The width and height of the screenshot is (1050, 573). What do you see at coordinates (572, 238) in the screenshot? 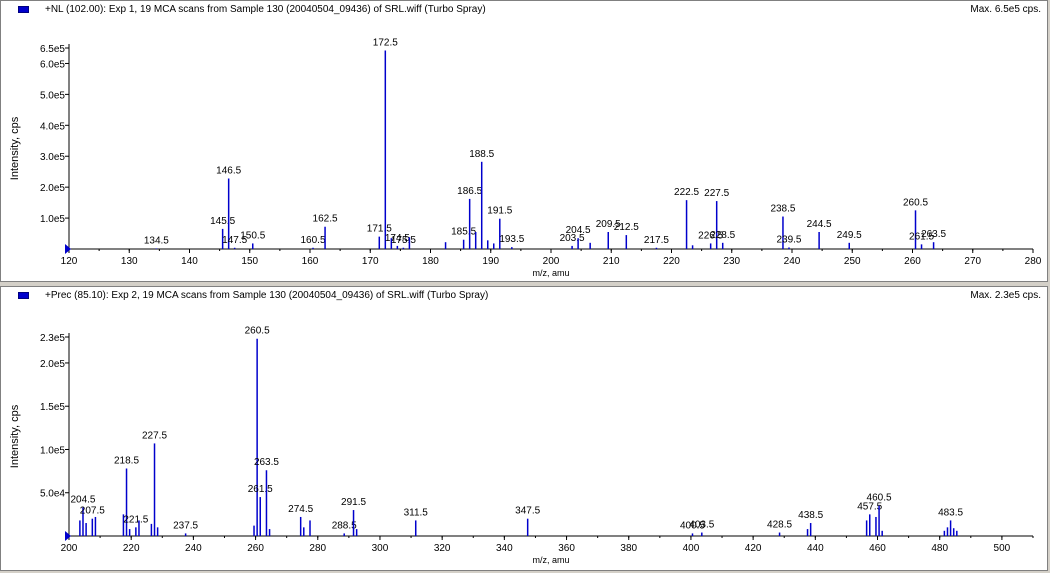
I see `peak-label: 203.5` at bounding box center [572, 238].